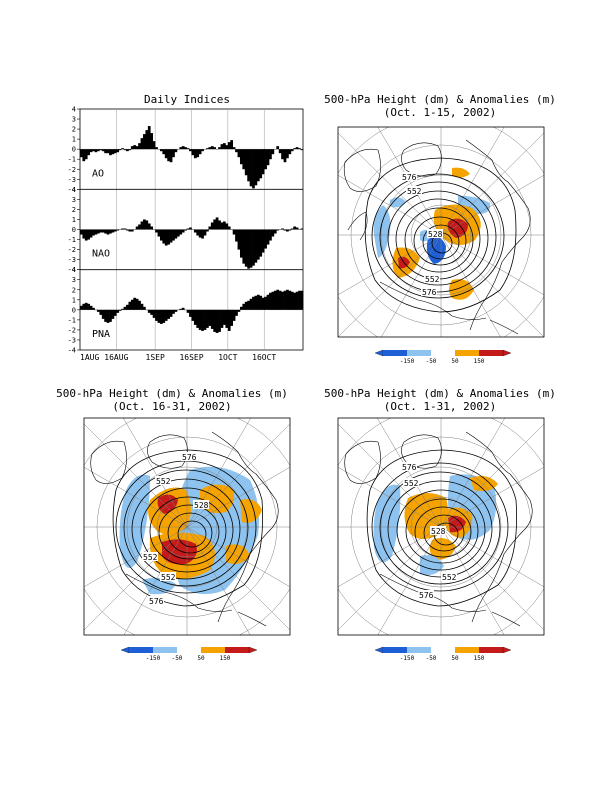 The height and width of the screenshot is (792, 612). I want to click on y-tick-label: 0, so click(74, 150).